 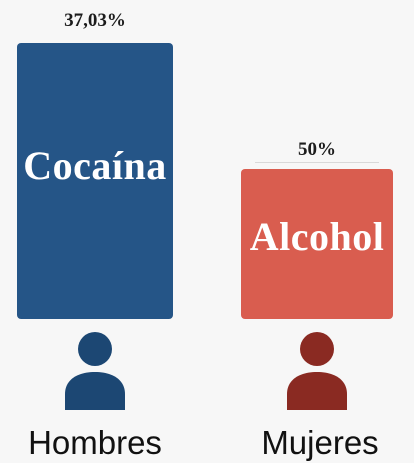 What do you see at coordinates (95, 442) in the screenshot?
I see `category-label-hombres: Hombres` at bounding box center [95, 442].